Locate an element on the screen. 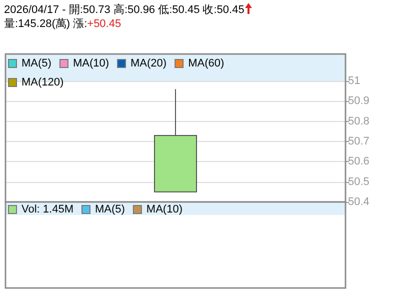 This screenshot has height=301, width=400. legend-label: MA(60) is located at coordinates (206, 64).